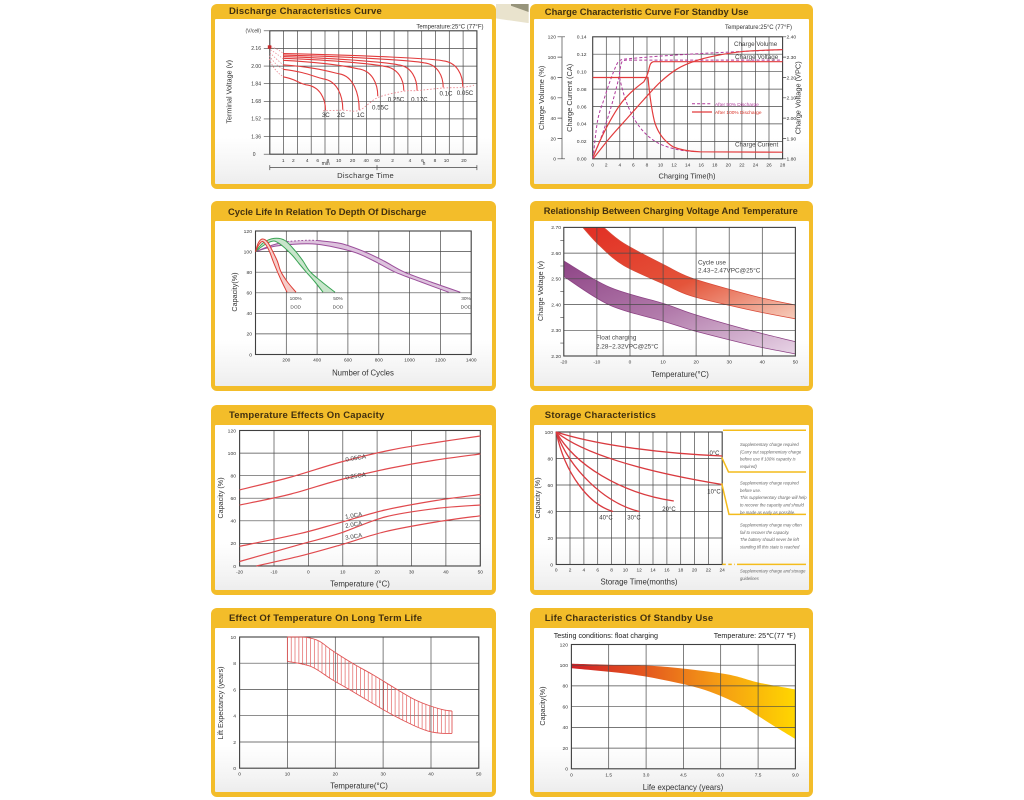  What do you see at coordinates (409, 360) in the screenshot?
I see `svg-text: 1000` at bounding box center [409, 360].